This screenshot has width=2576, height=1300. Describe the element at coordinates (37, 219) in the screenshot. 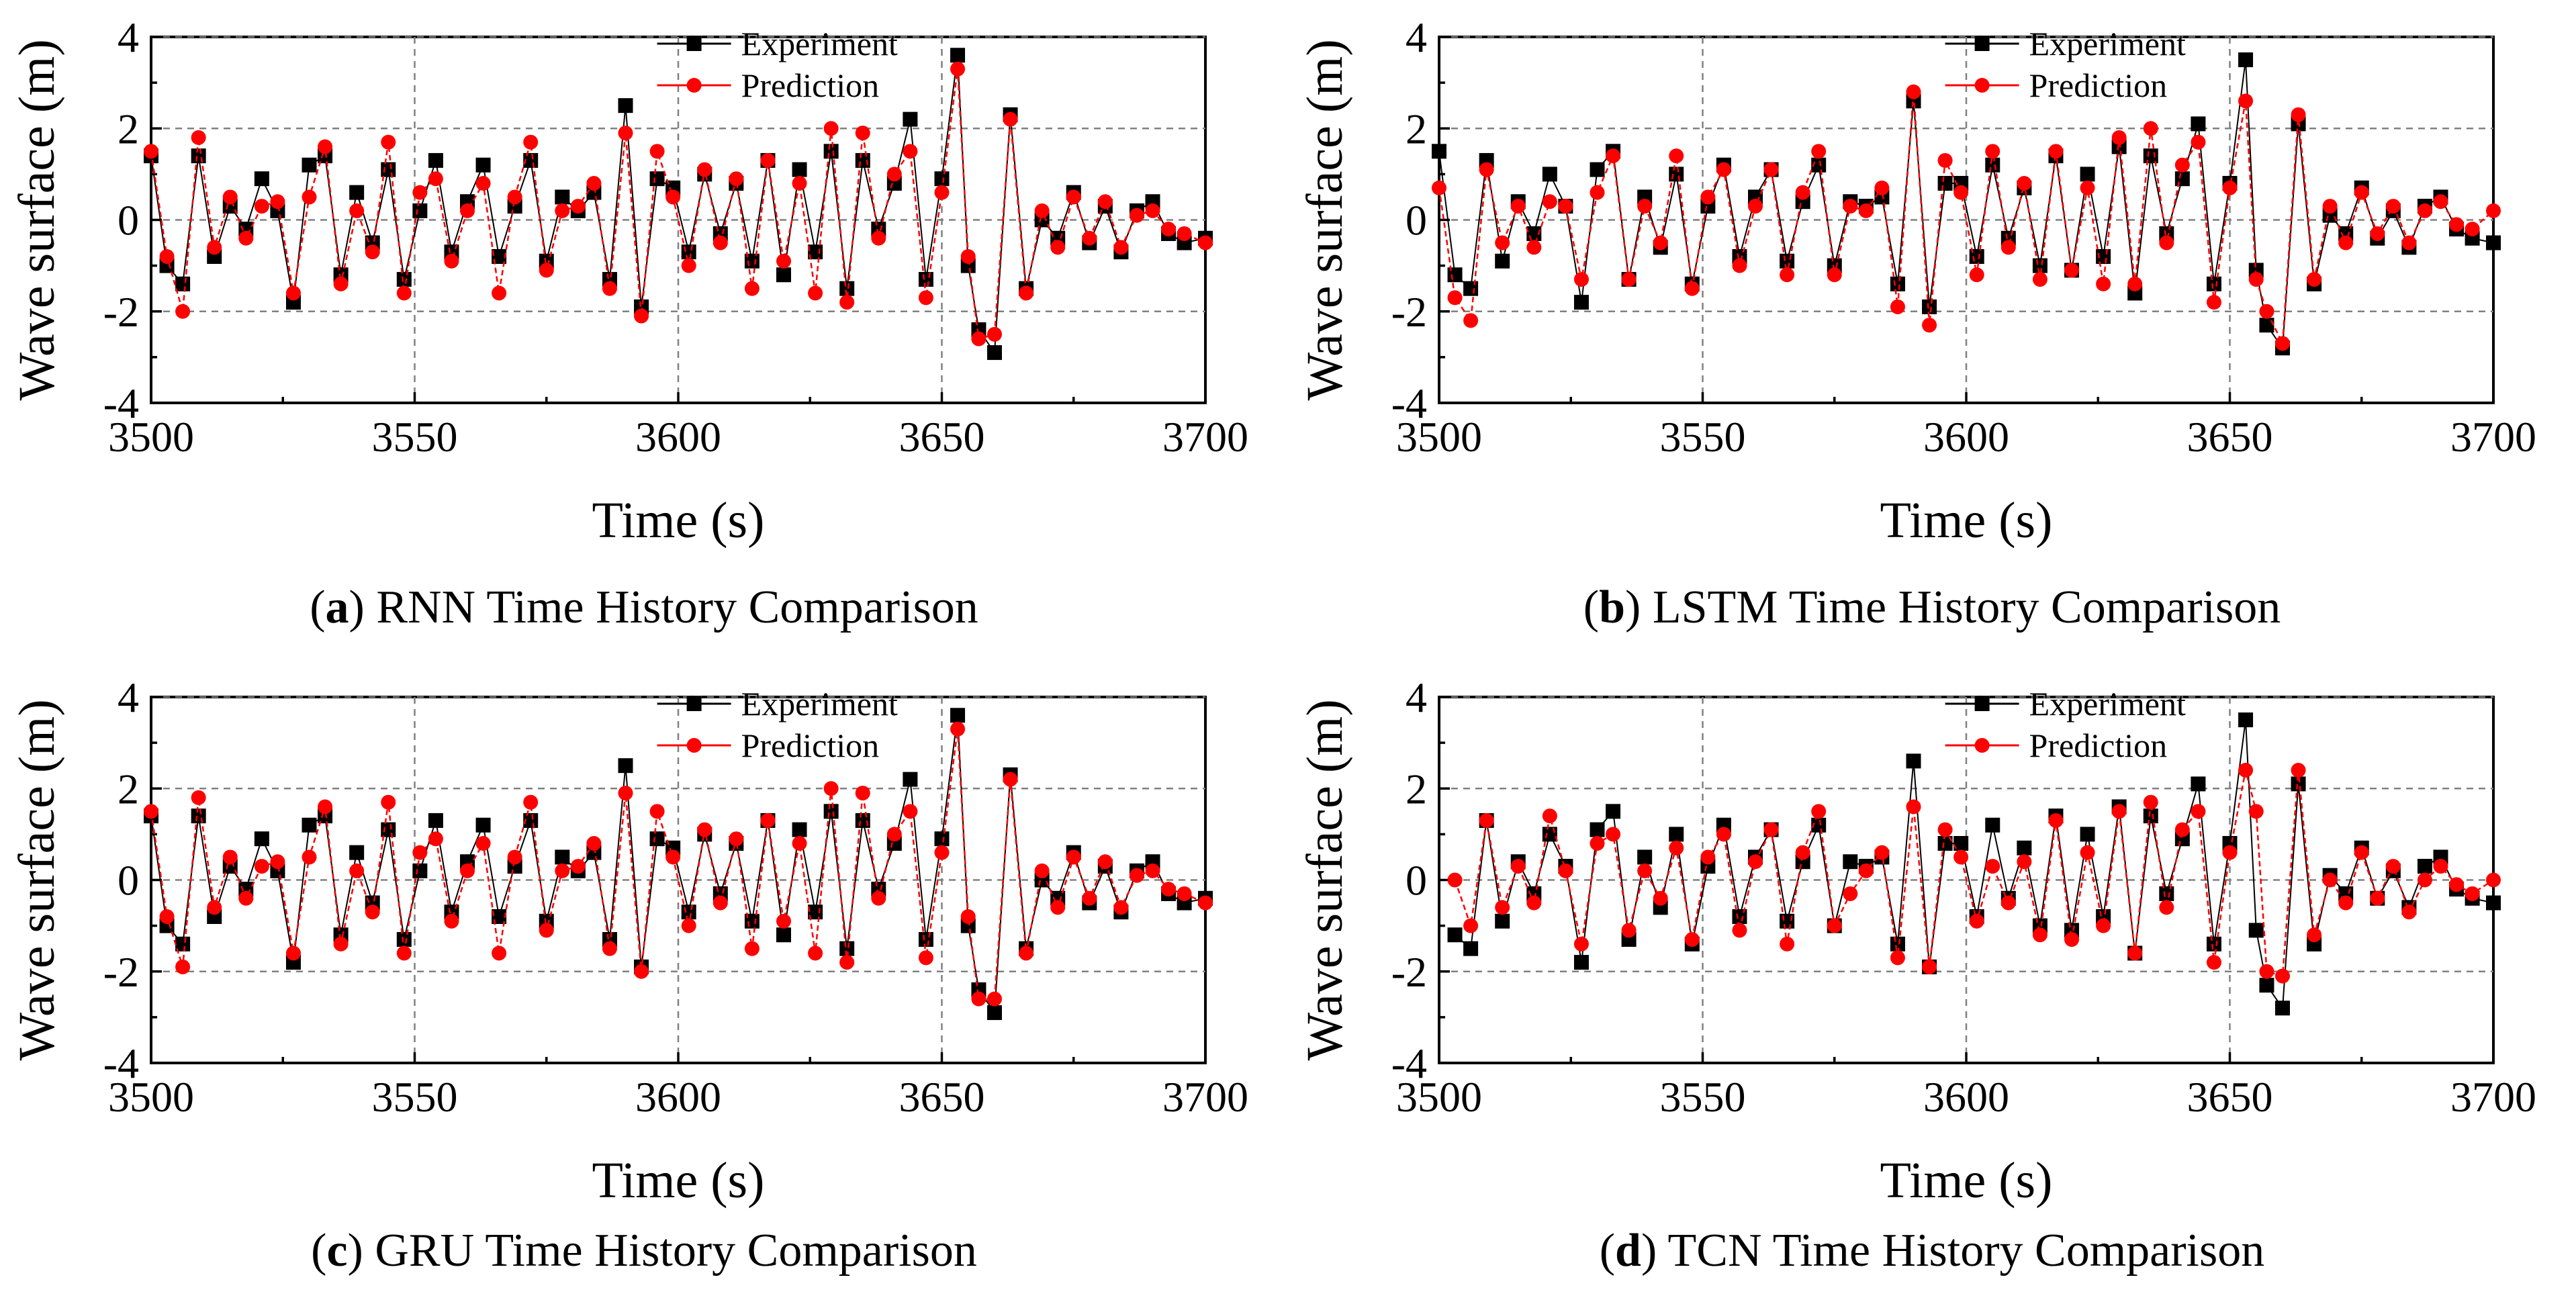

I see `y-axis-title: Wave surface (m)` at that location.